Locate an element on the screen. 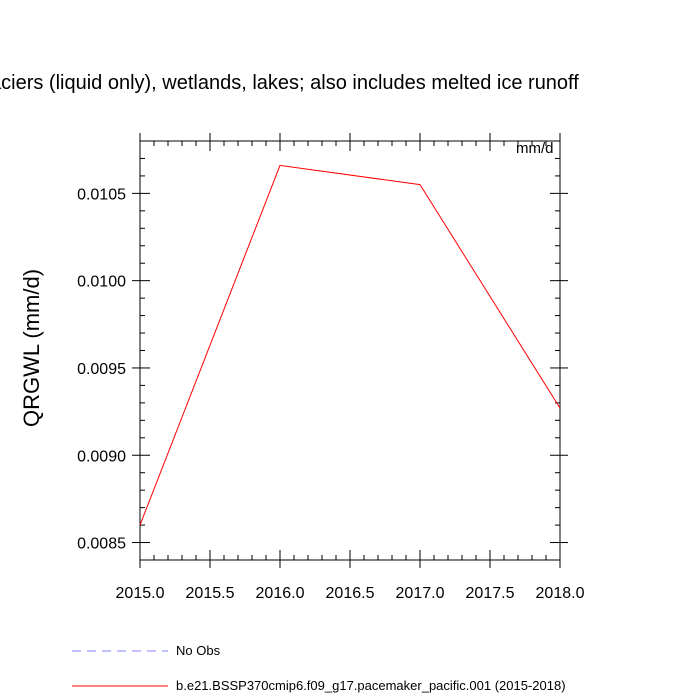 The image size is (700, 700). y-tick-label: 0.0085 is located at coordinates (101, 544).